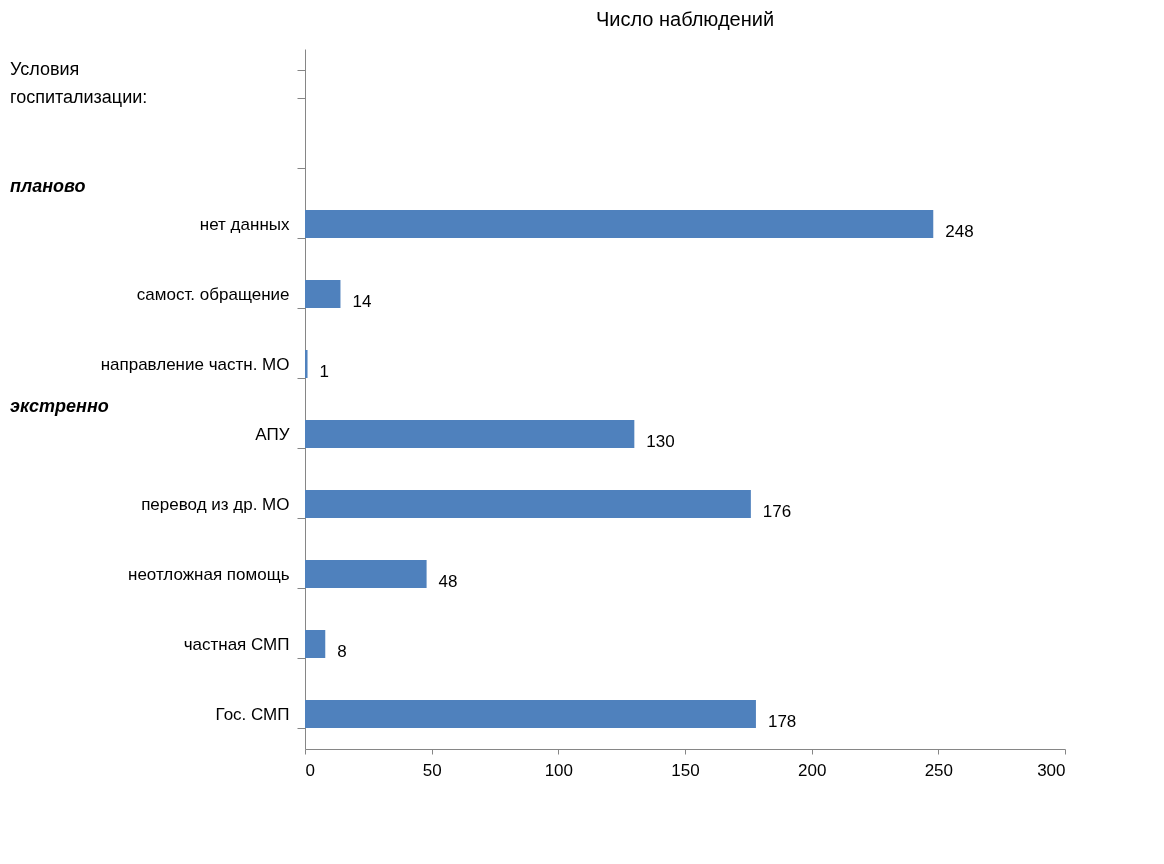 Image resolution: width=1164 pixels, height=864 pixels. What do you see at coordinates (362, 301) in the screenshot?
I see `data-label: 14` at bounding box center [362, 301].